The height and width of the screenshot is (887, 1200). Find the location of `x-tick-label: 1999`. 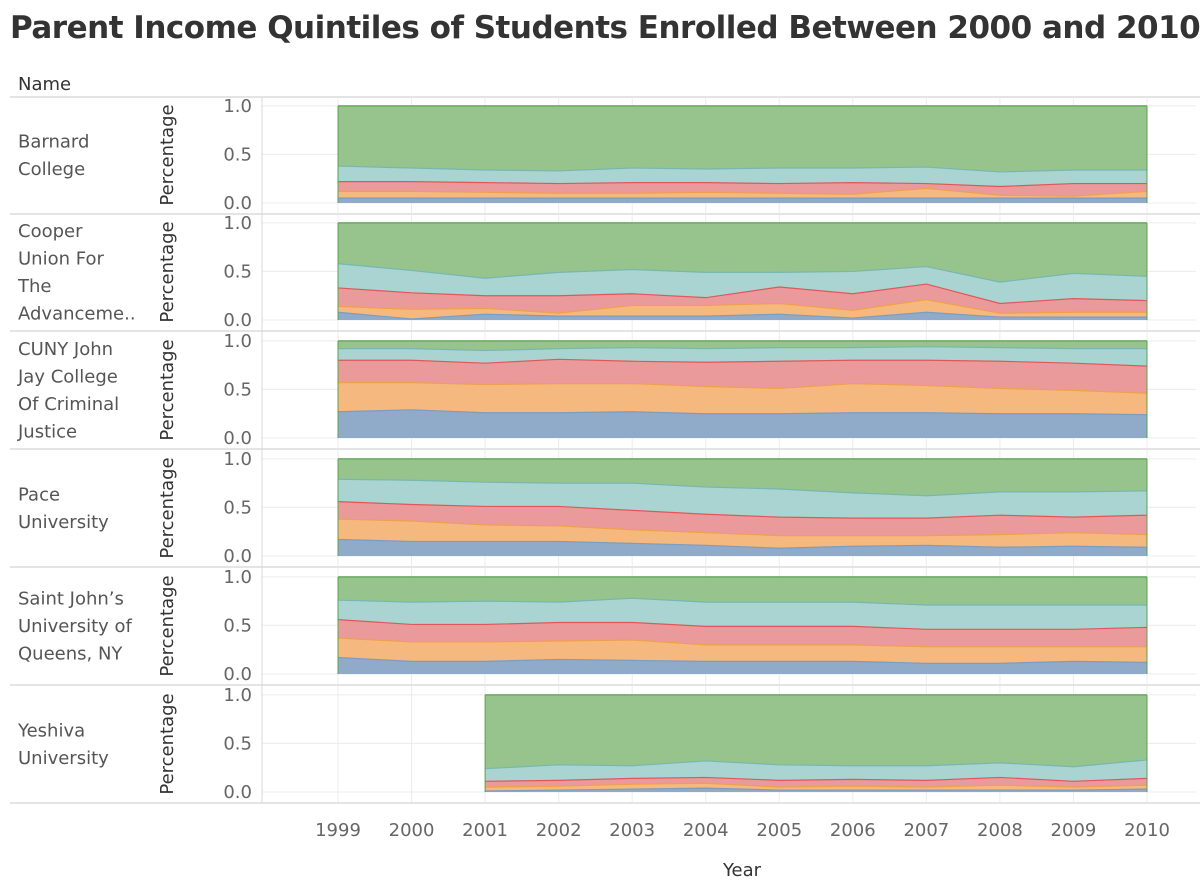

x-tick-label: 1999 is located at coordinates (338, 830).